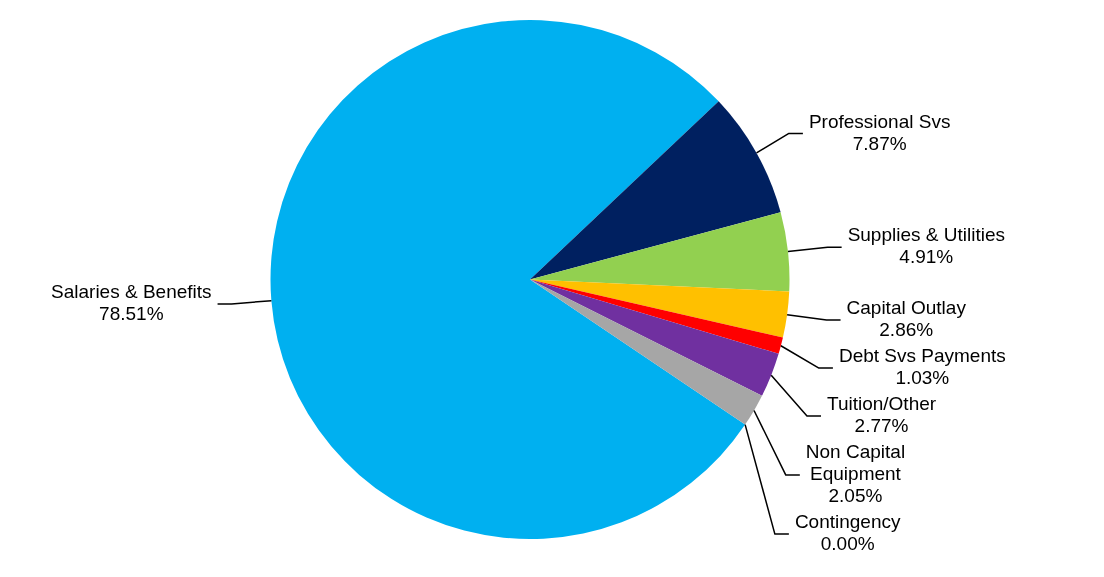 The image size is (1104, 577). I want to click on slice-label: Non Capital Equipment, so click(855, 463).